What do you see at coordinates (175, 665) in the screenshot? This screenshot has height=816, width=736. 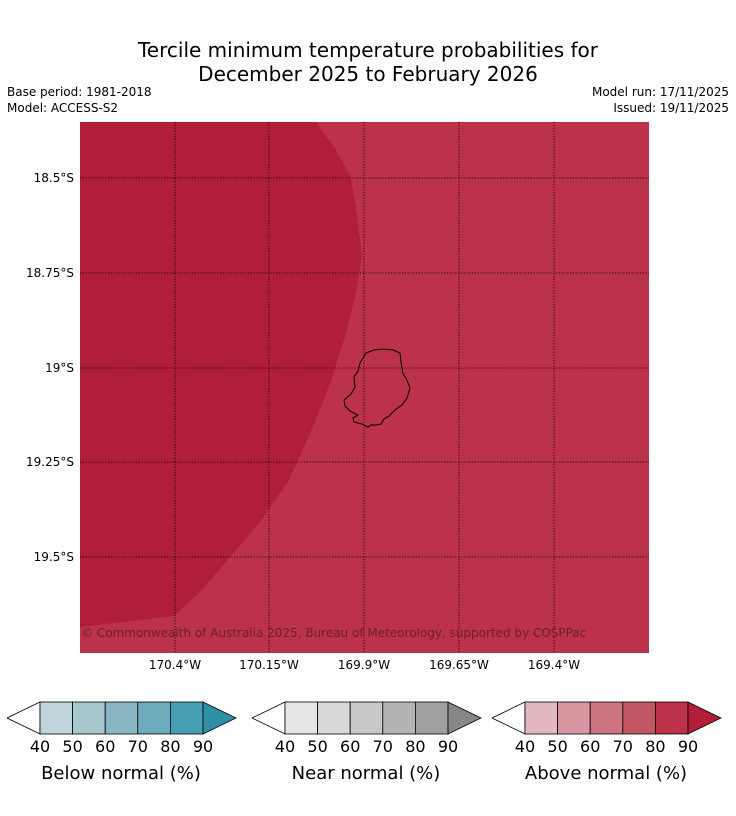 I see `lon-label-170-4w: 170.4°W` at bounding box center [175, 665].